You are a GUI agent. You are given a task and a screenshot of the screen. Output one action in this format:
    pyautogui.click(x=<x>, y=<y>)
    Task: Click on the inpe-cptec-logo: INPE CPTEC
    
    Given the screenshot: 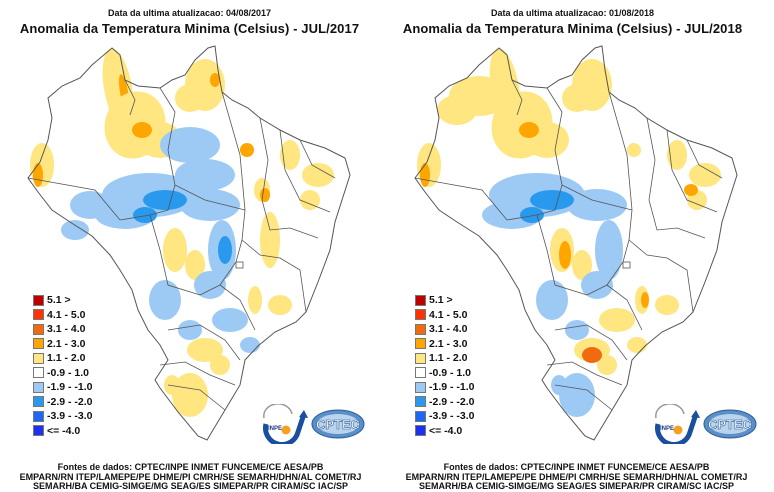 What is the action you would take?
    pyautogui.click(x=706, y=424)
    